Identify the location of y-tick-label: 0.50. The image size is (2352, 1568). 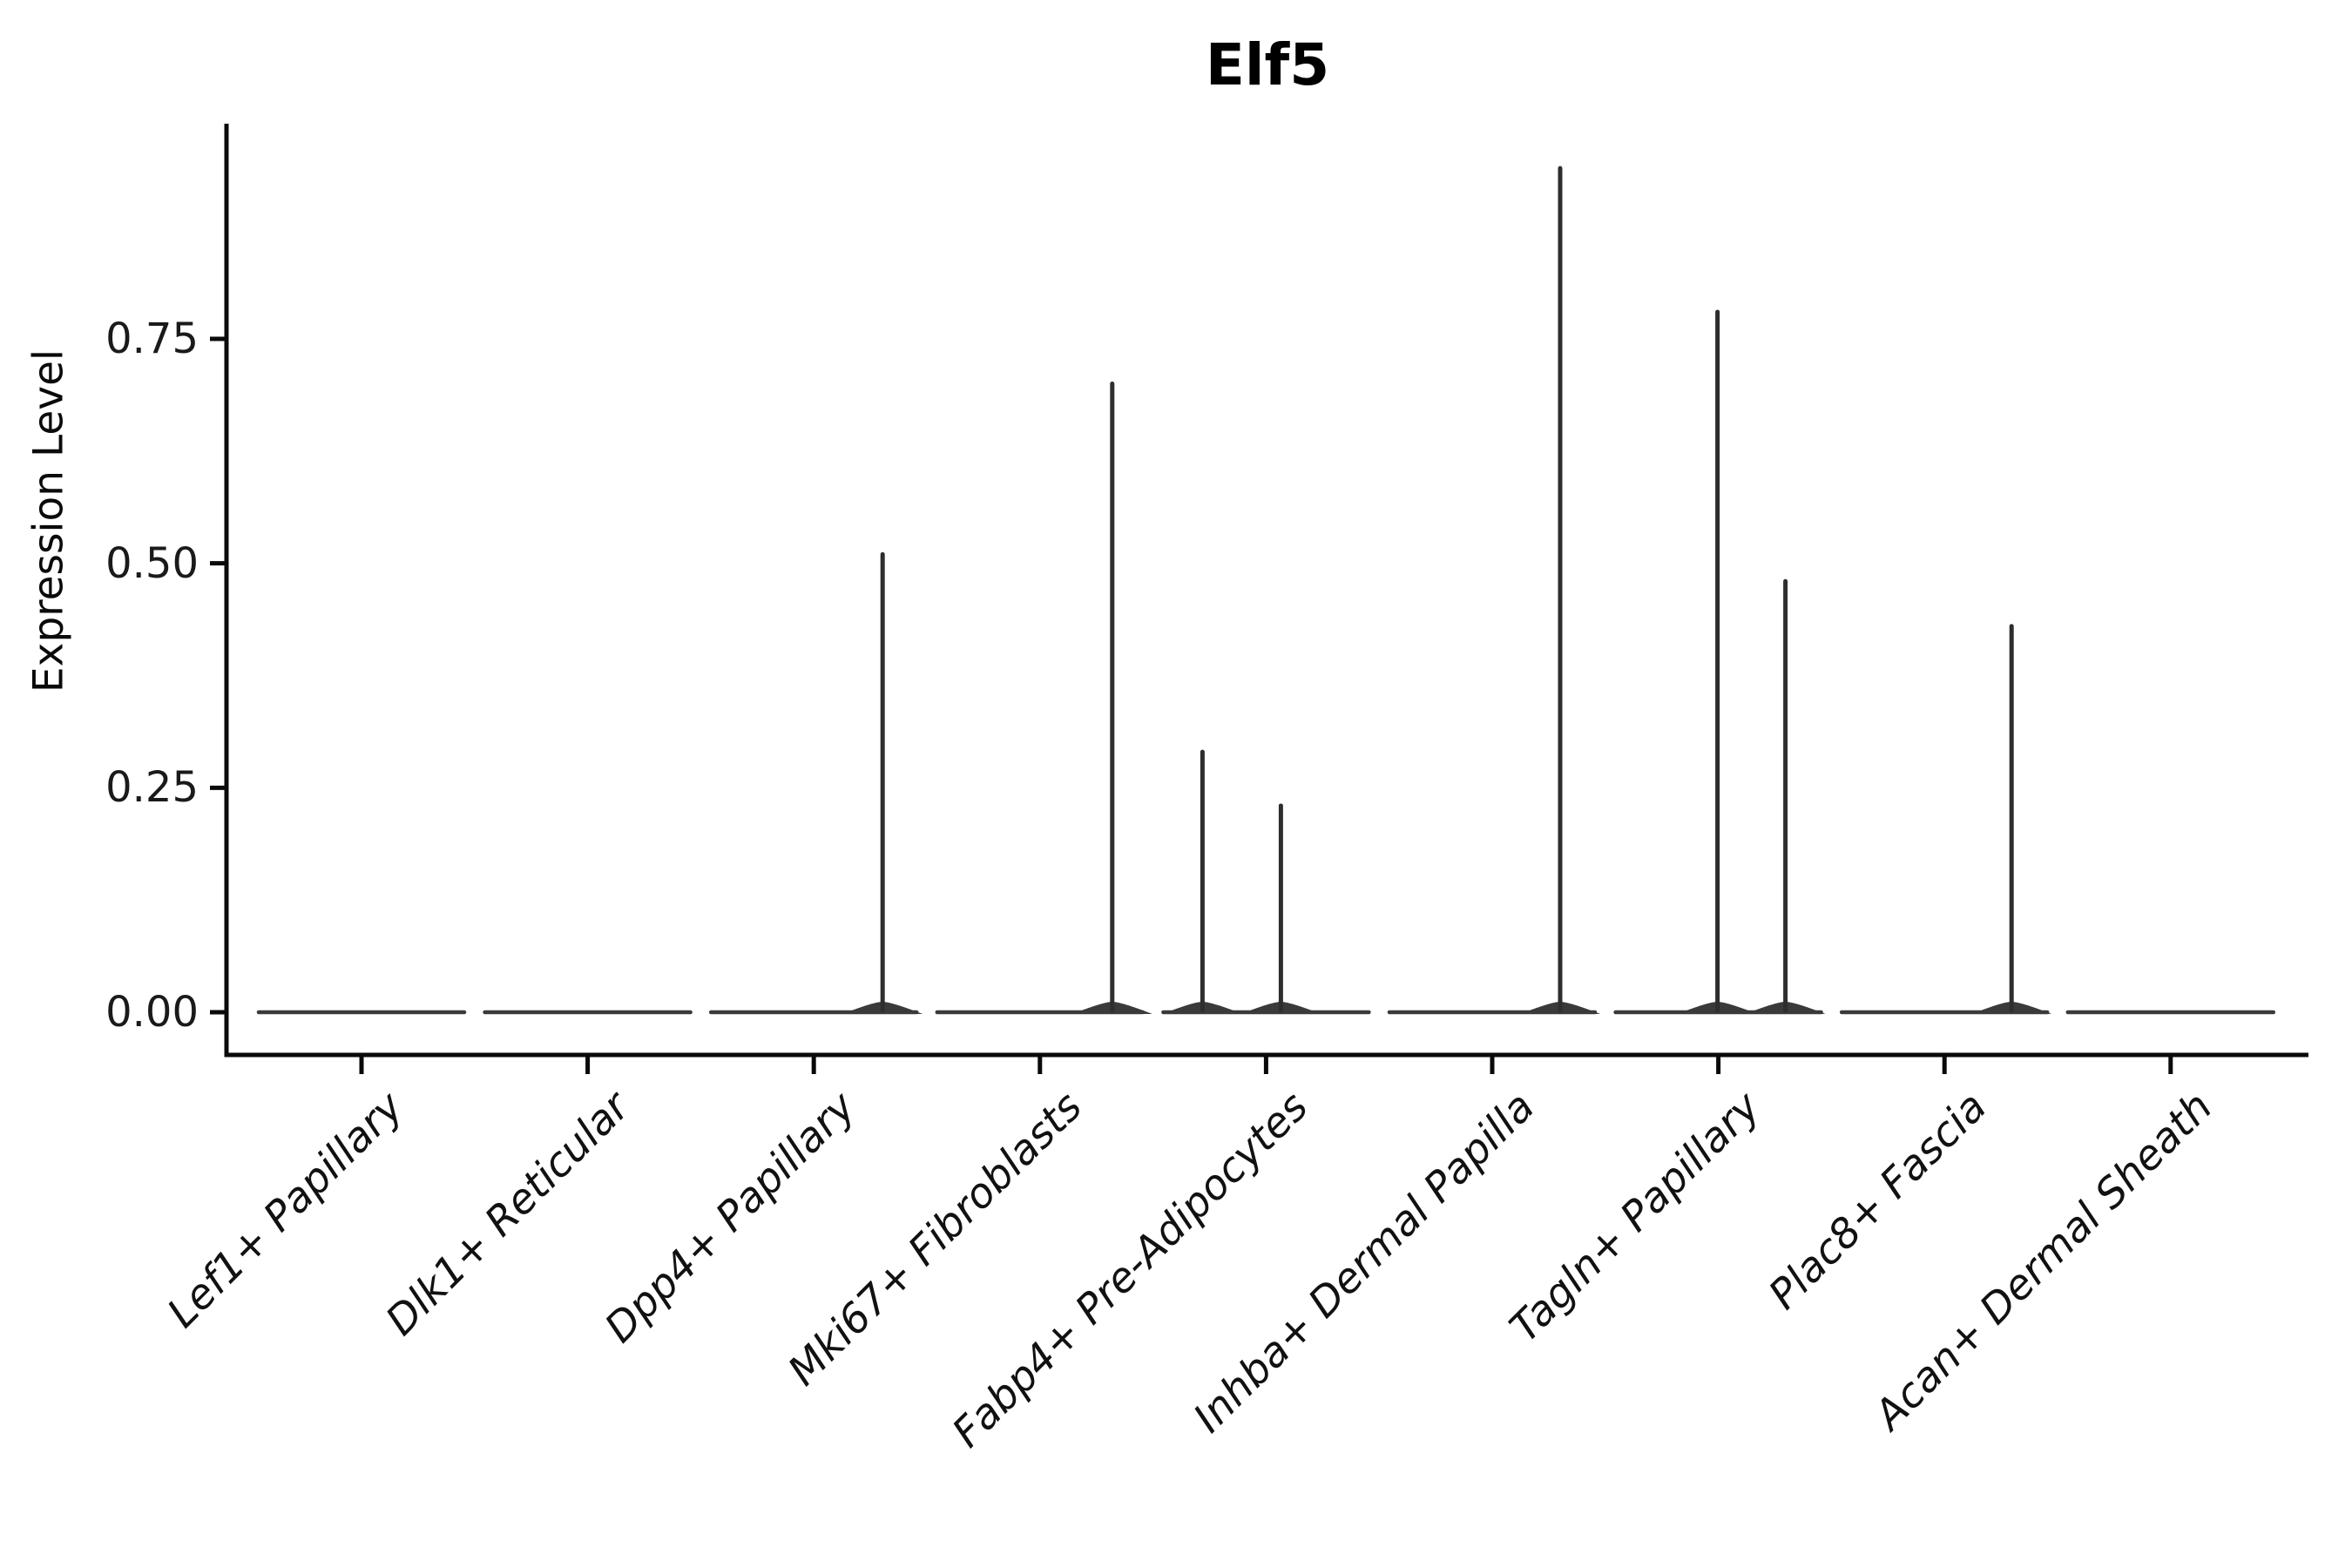
(152, 563).